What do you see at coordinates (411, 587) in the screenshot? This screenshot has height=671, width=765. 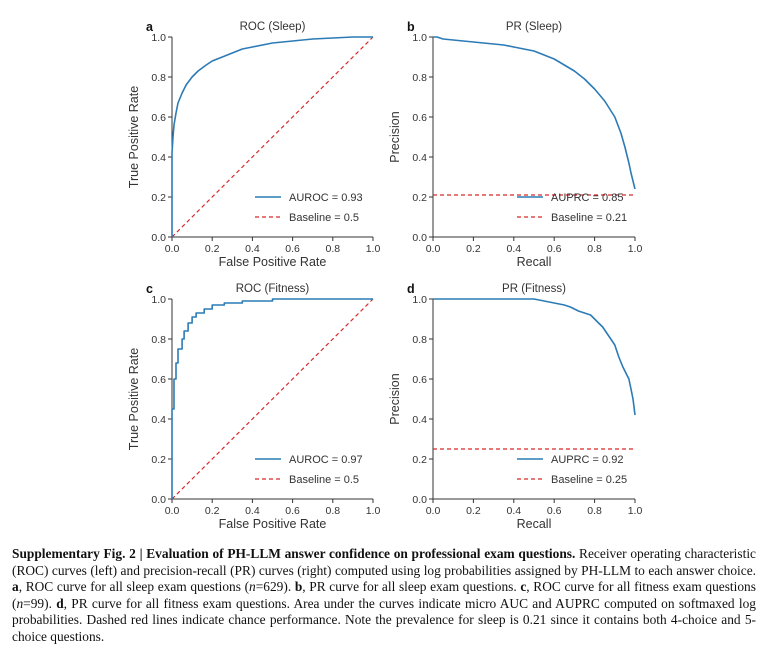 I see `caption-text-b: , PR curve for all sleep exam questions.` at bounding box center [411, 587].